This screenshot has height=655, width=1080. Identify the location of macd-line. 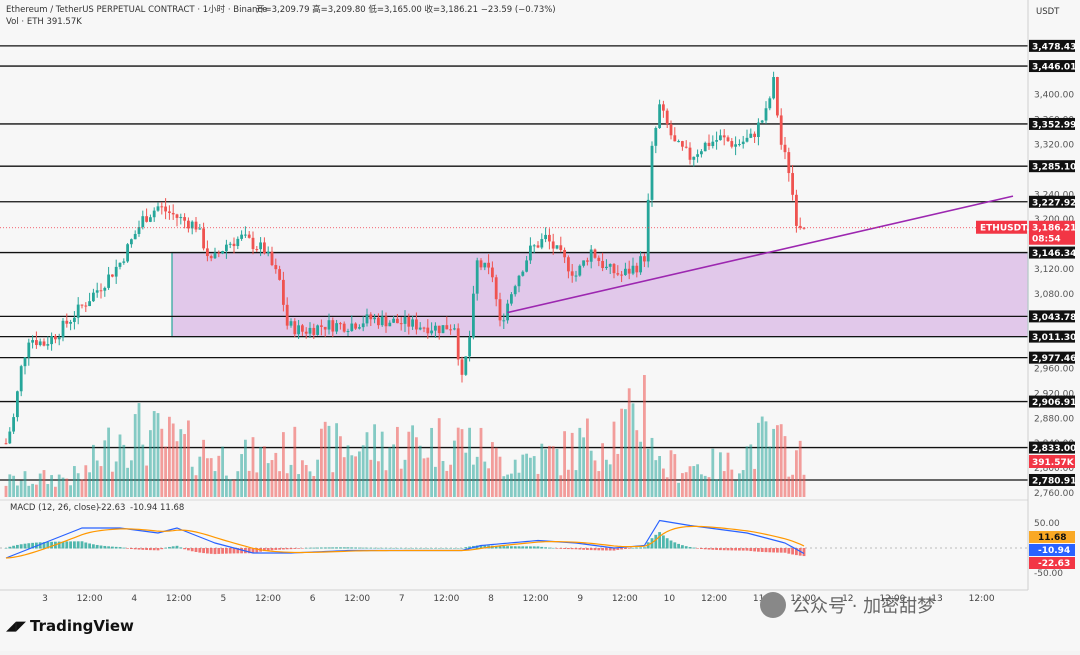
(405, 539).